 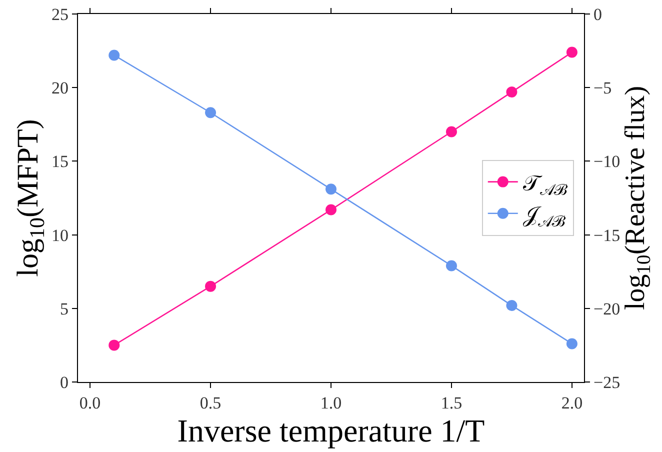 What do you see at coordinates (603, 88) in the screenshot?
I see `y2-tick-label: −5` at bounding box center [603, 88].